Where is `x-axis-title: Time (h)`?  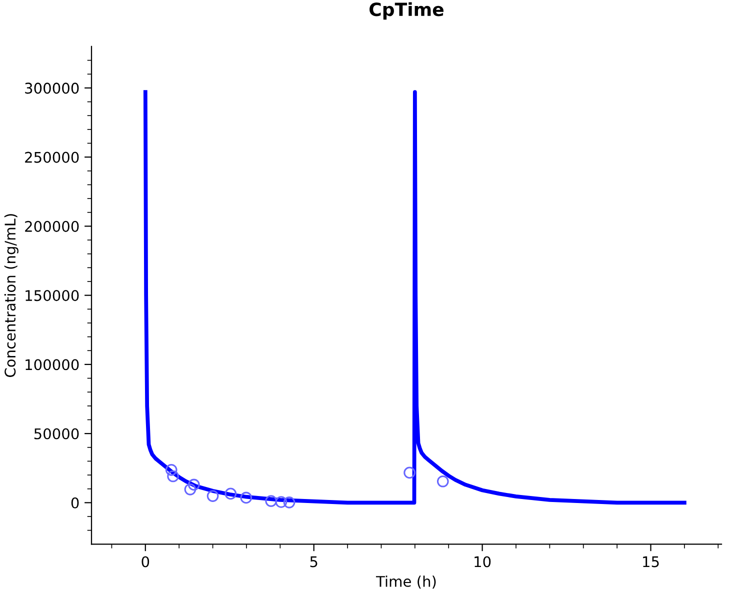 x-axis-title: Time (h) is located at coordinates (406, 582).